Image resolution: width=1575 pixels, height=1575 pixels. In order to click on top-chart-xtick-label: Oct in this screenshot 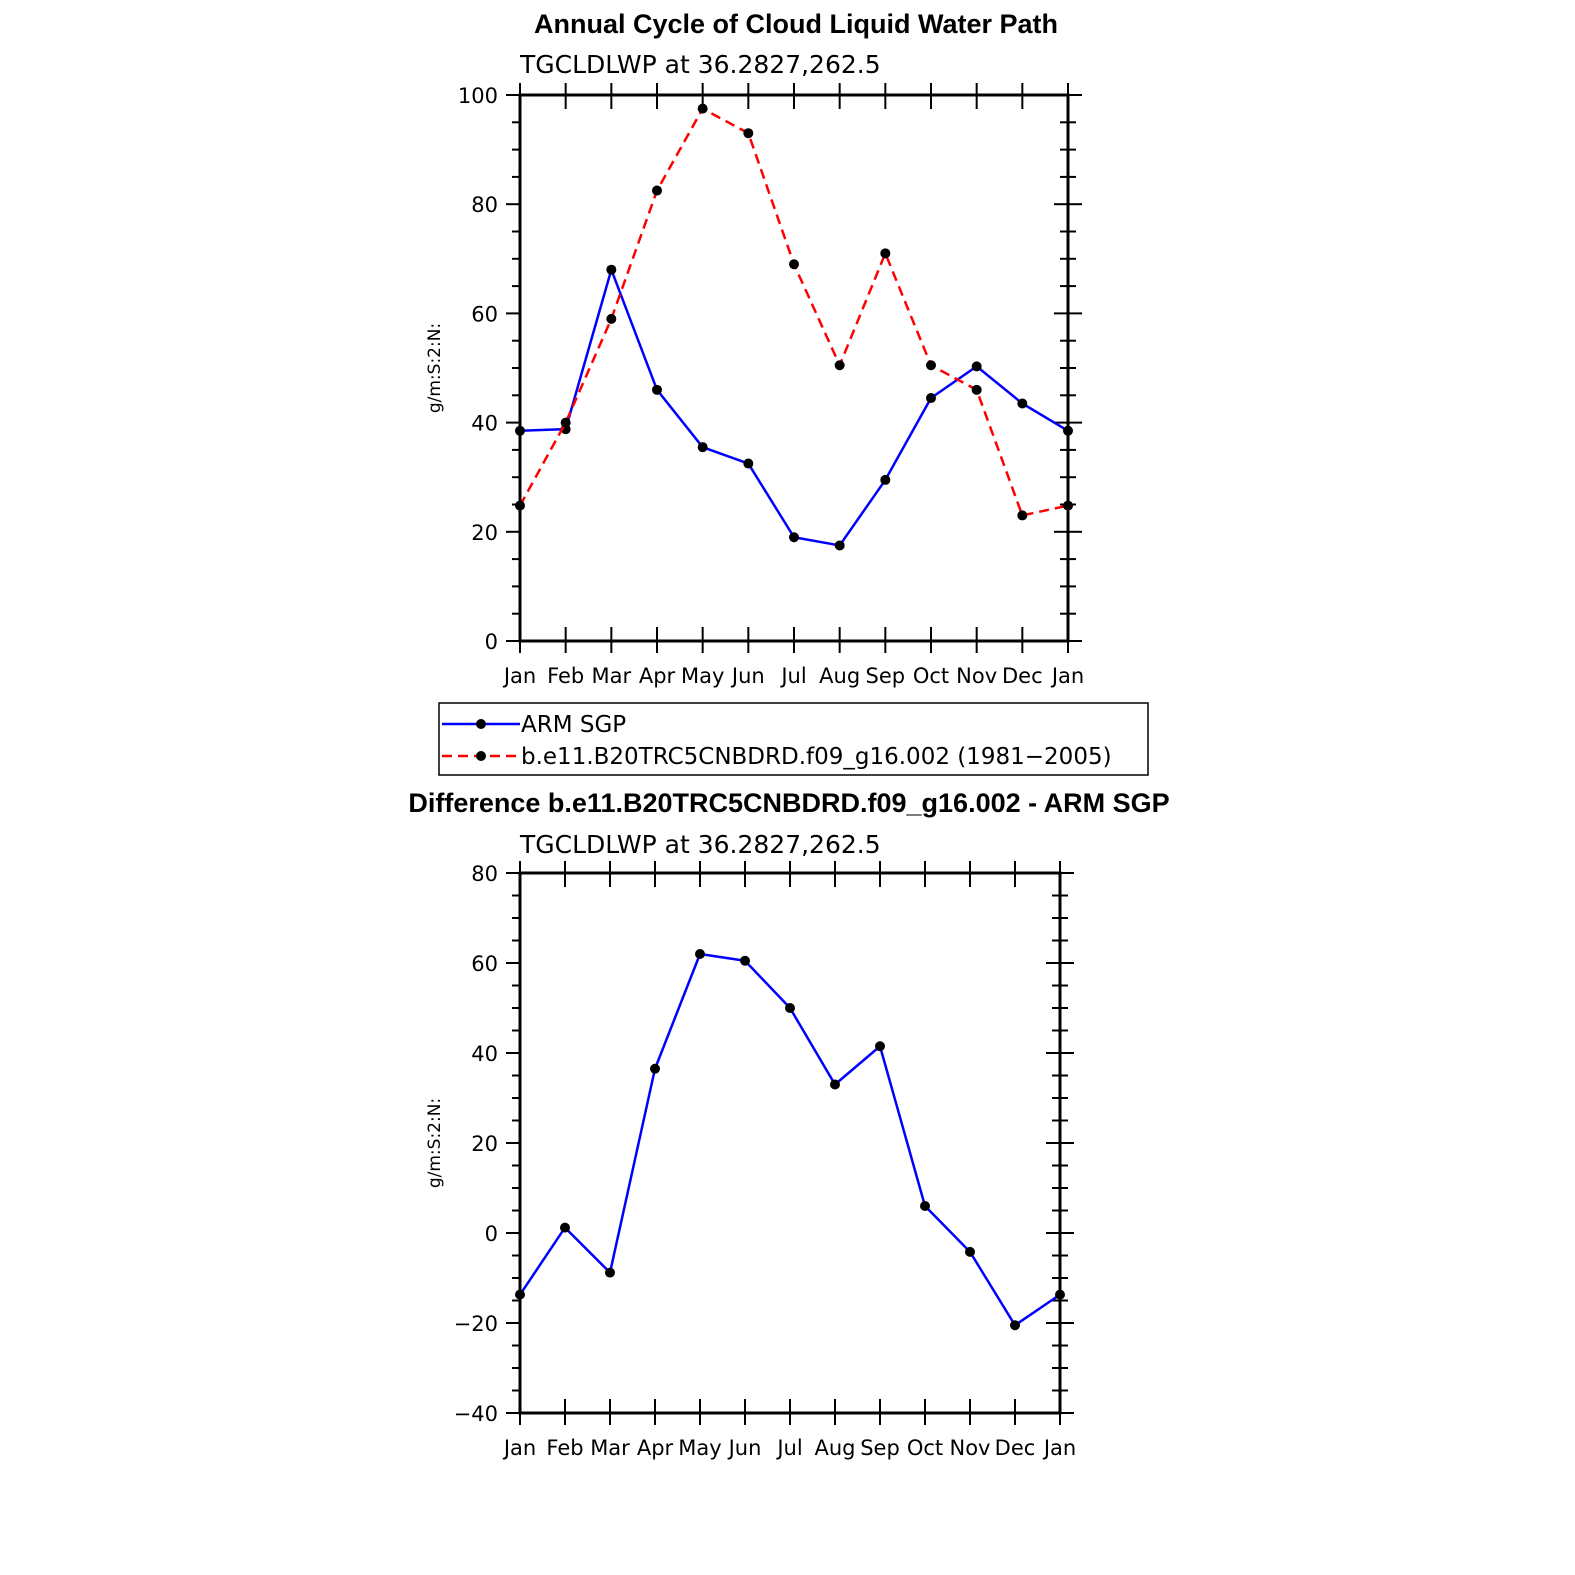, I will do `click(931, 676)`.